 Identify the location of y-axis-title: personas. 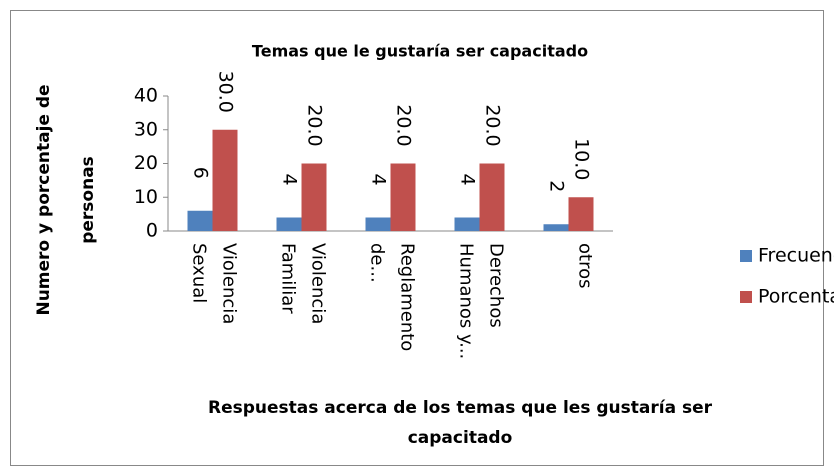
(88, 200).